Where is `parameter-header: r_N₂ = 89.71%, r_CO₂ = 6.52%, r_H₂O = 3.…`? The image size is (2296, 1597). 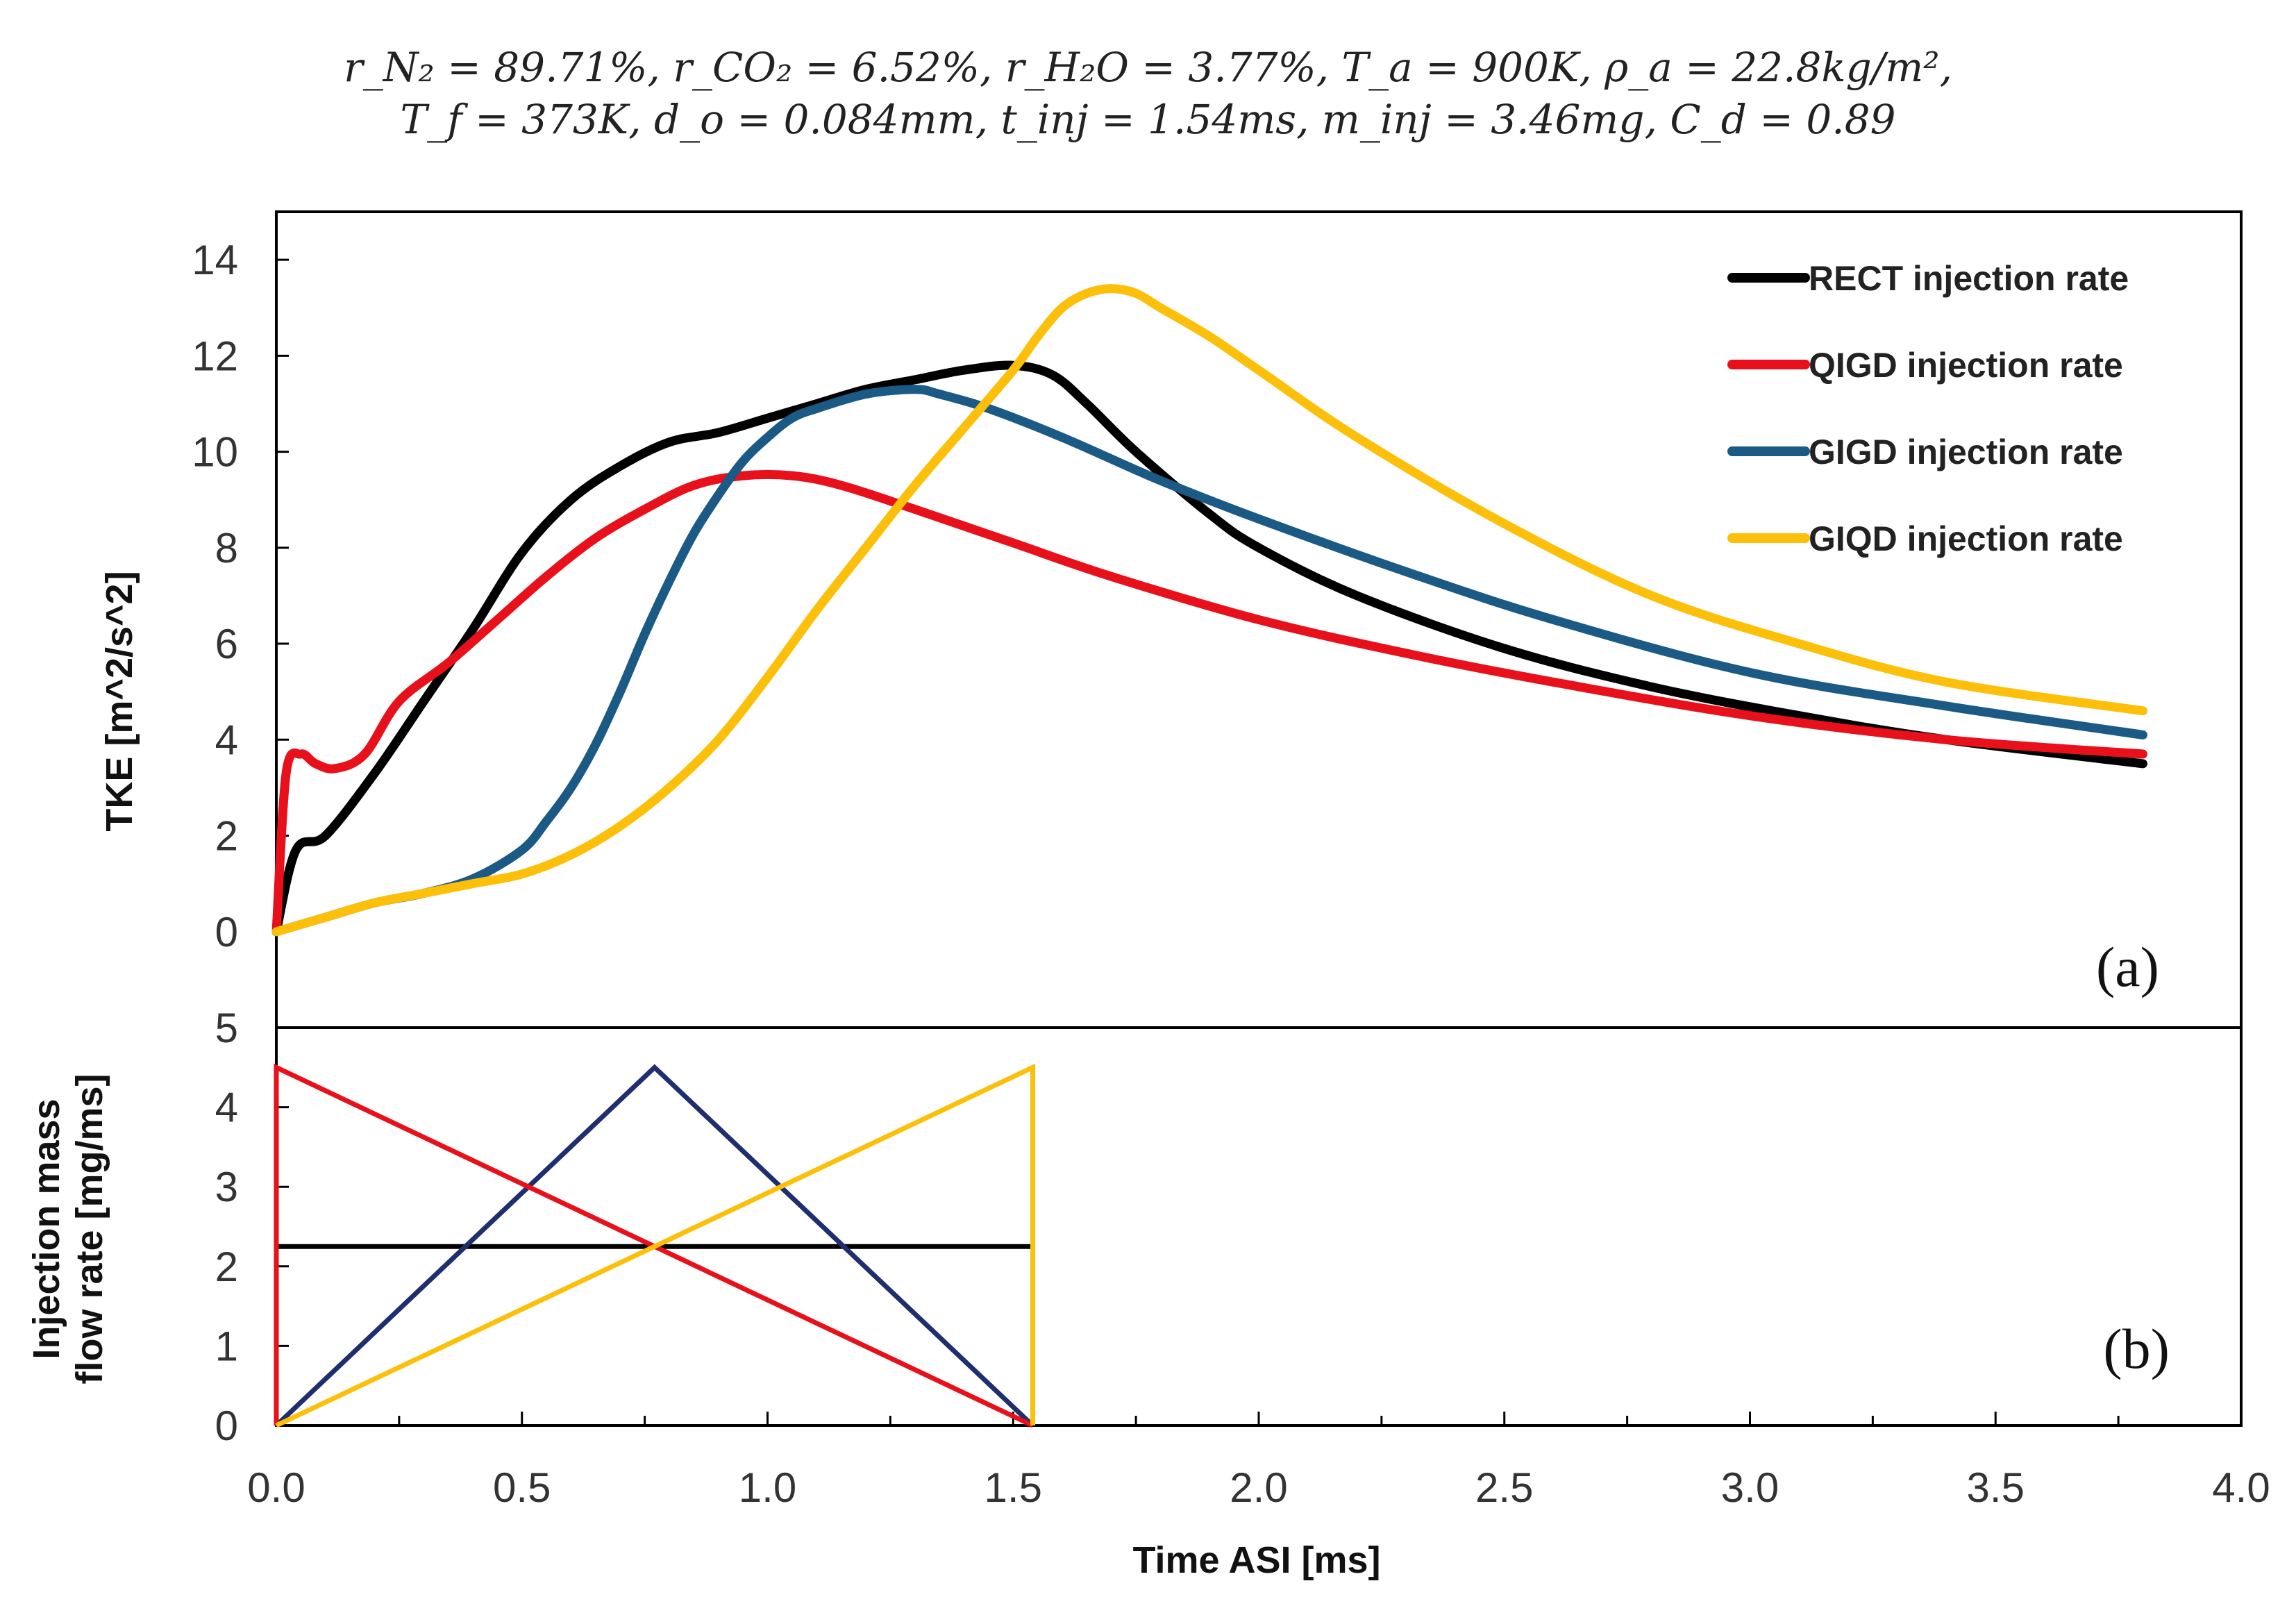 parameter-header: r_N₂ = 89.71%, r_CO₂ = 6.52%, r_H₂O = 3.… is located at coordinates (1148, 95).